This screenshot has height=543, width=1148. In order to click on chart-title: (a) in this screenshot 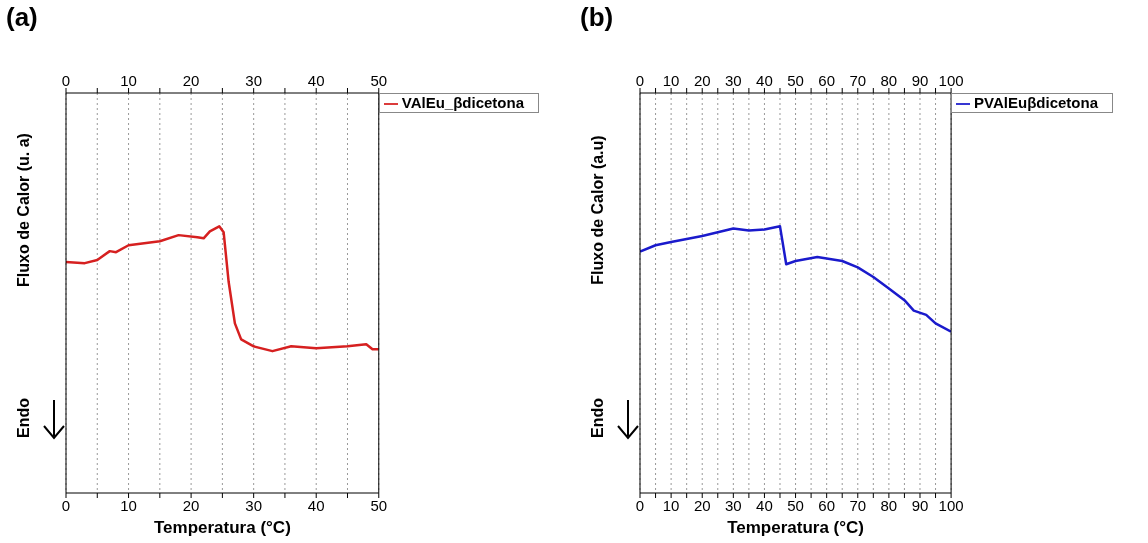, I will do `click(22, 17)`.